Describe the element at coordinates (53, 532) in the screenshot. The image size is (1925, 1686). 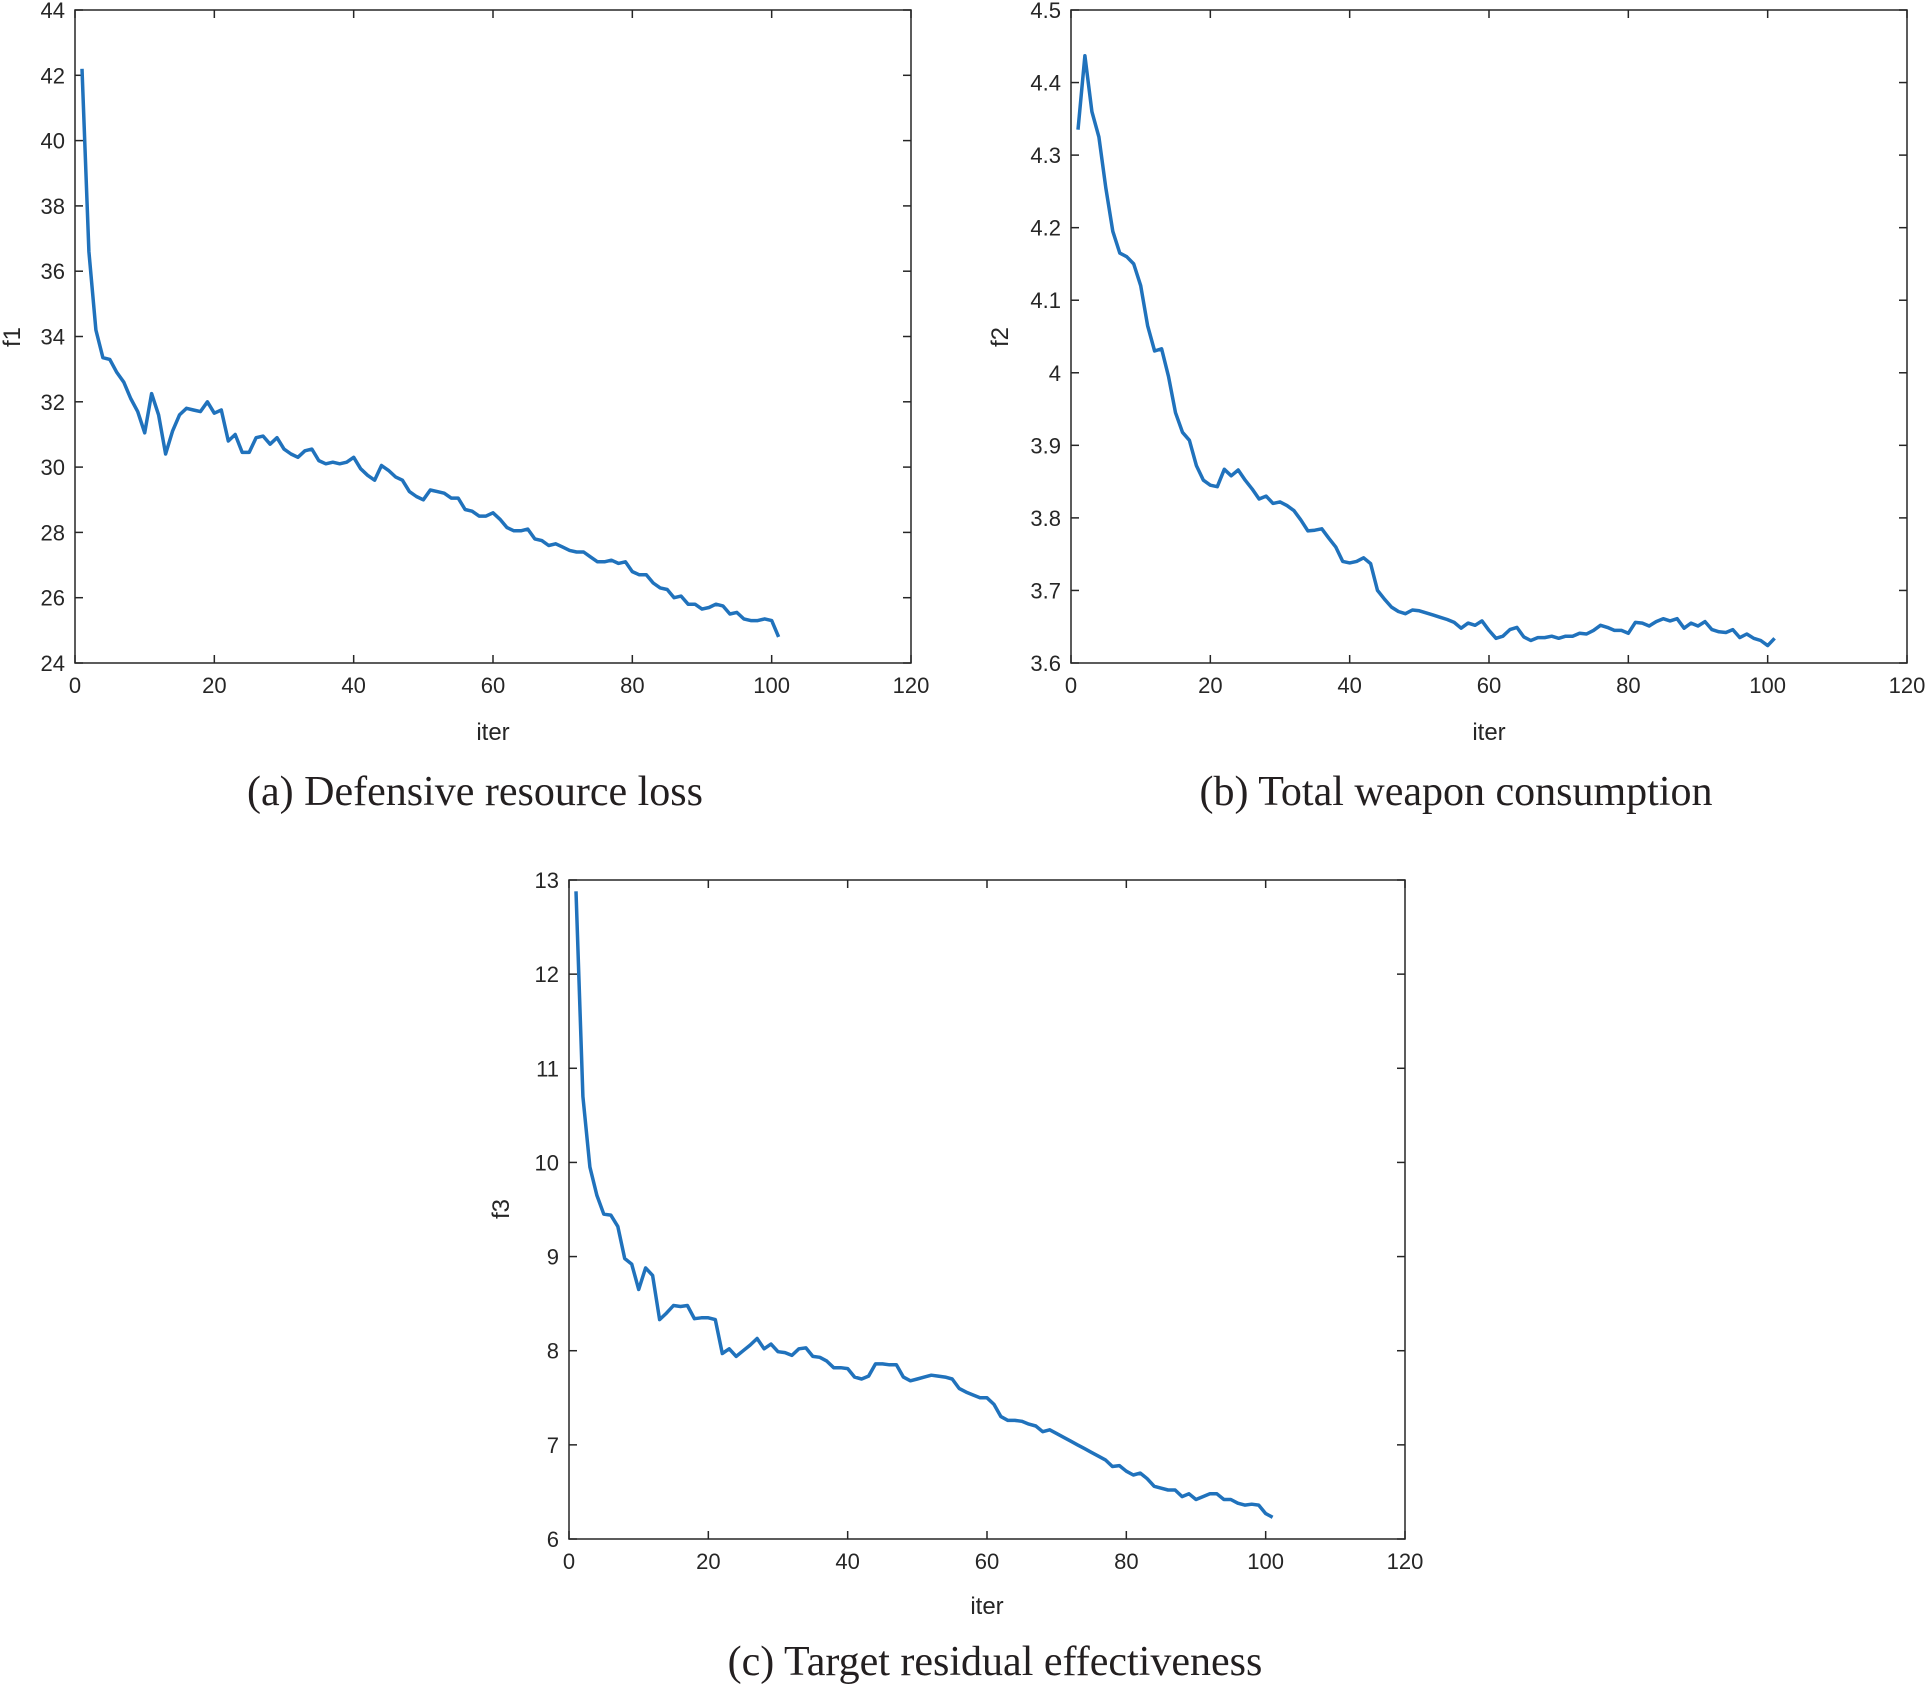
I see `y-tick-label: 28` at that location.